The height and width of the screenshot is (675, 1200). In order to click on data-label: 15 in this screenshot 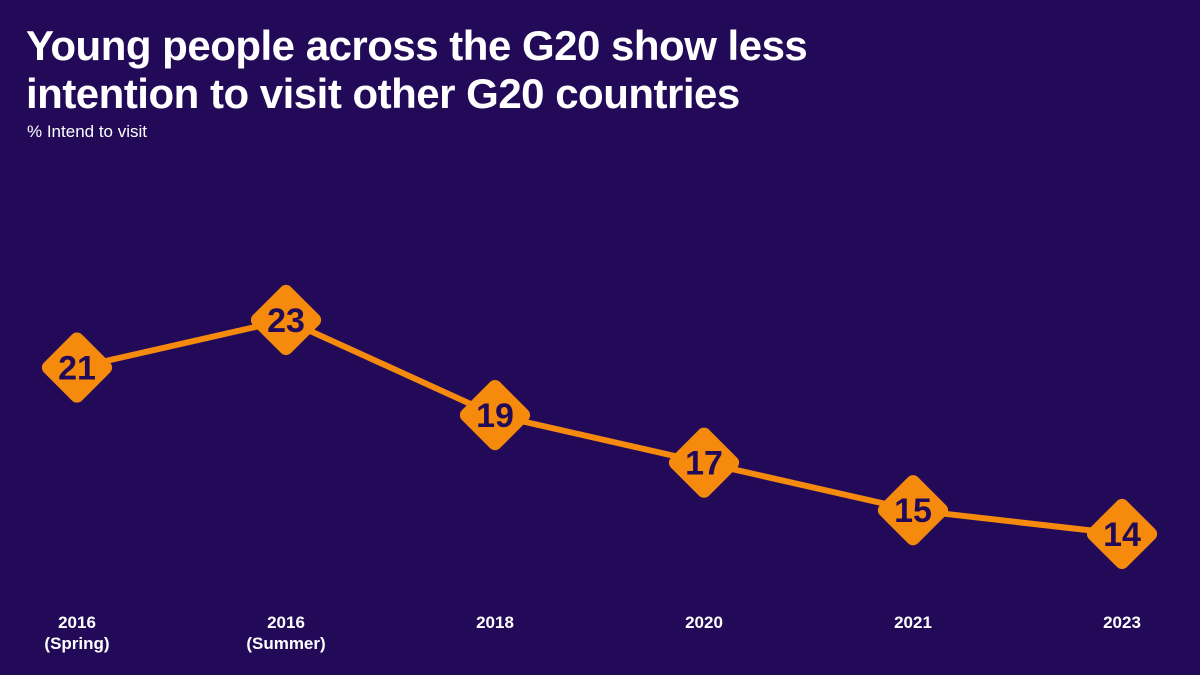, I will do `click(913, 511)`.